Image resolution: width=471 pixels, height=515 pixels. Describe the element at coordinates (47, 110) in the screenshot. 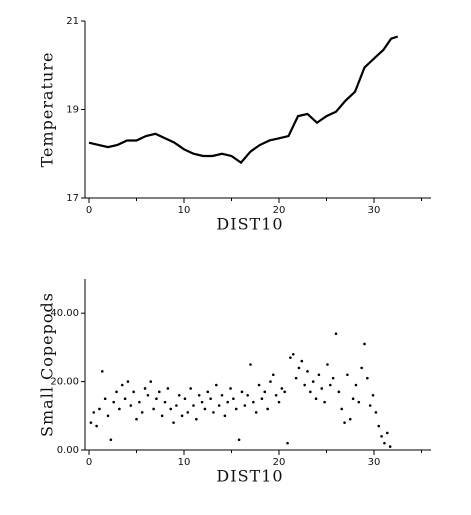

I see `y-axis-title: Temperature` at that location.